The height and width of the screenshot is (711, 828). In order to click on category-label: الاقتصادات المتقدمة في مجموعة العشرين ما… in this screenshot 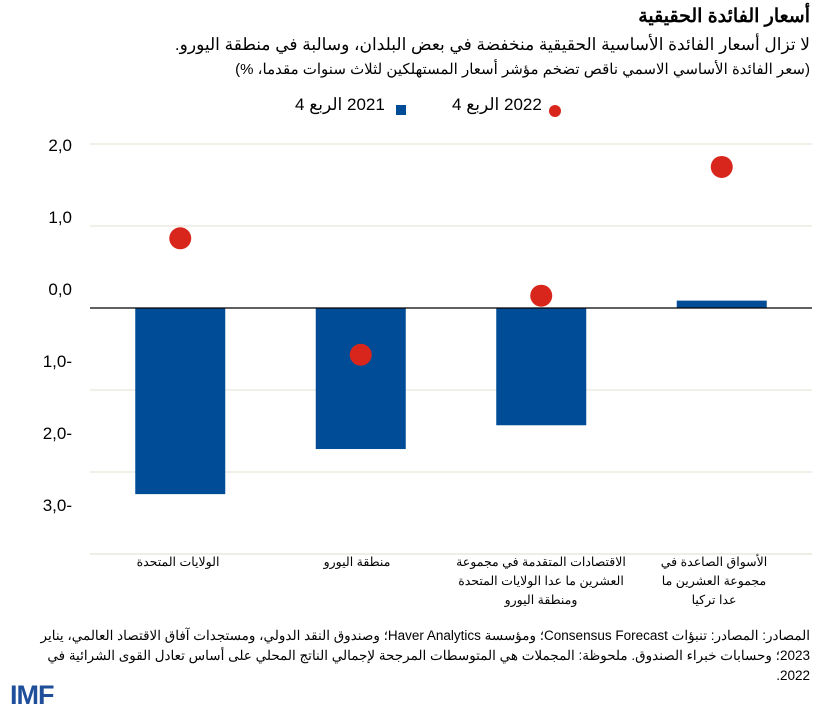, I will do `click(541, 581)`.